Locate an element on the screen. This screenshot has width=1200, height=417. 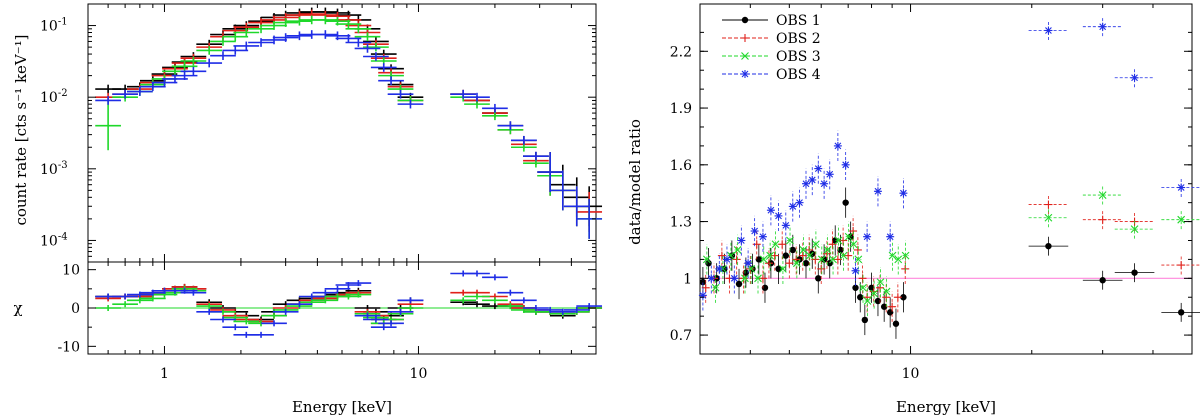
legend-label: OBS 2 is located at coordinates (798, 39).